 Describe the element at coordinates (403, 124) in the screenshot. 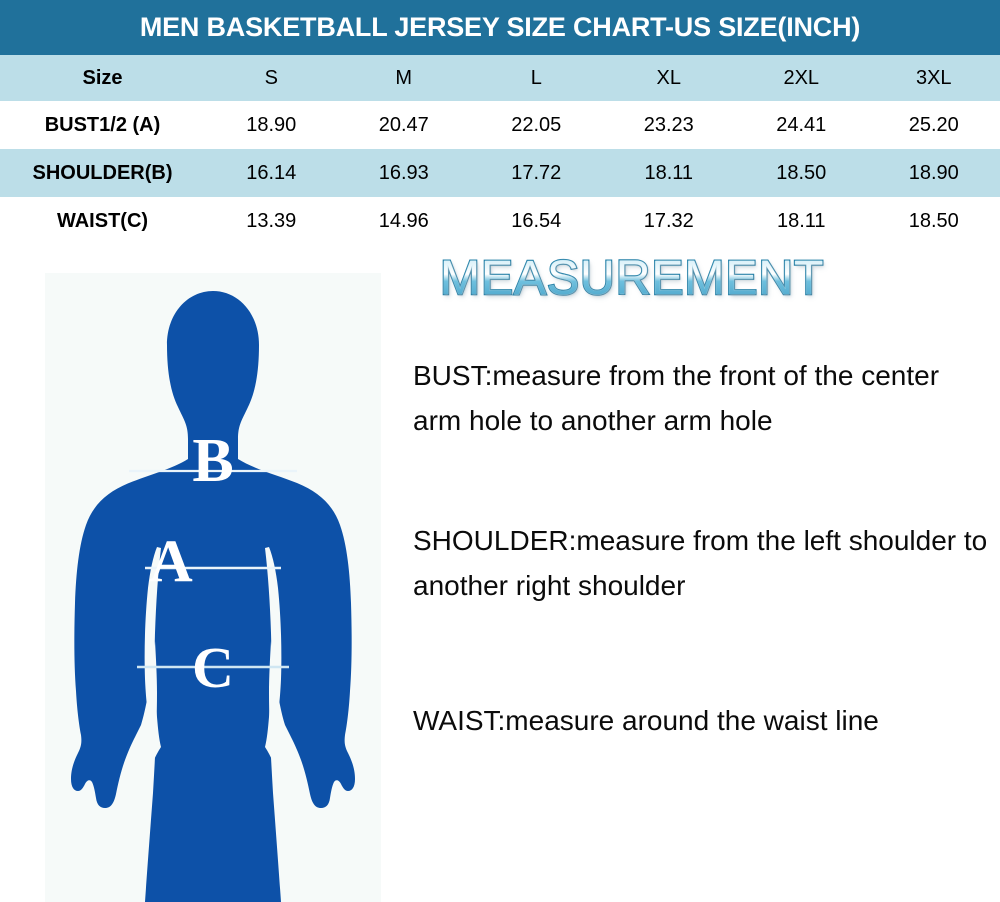

I see `cell-bust-m: 20.47` at that location.